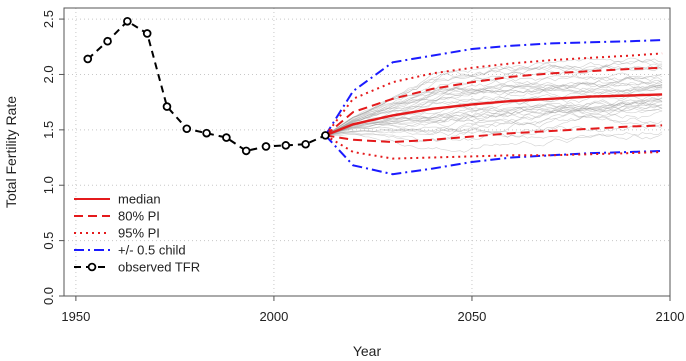 This screenshot has width=686, height=361. What do you see at coordinates (11, 152) in the screenshot?
I see `y-axis-title: Total Fertility Rate` at bounding box center [11, 152].